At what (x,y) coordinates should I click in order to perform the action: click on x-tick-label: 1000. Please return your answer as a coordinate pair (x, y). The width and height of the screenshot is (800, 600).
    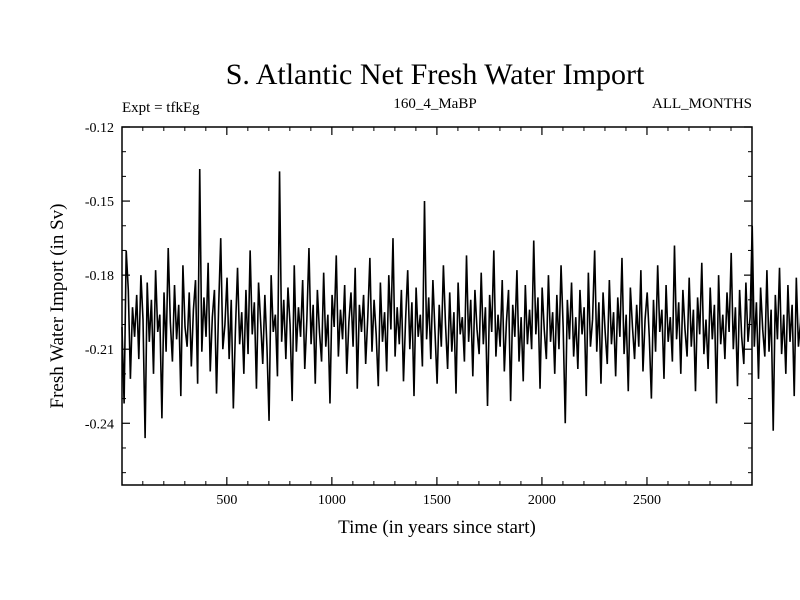
    Looking at the image, I should click on (332, 500).